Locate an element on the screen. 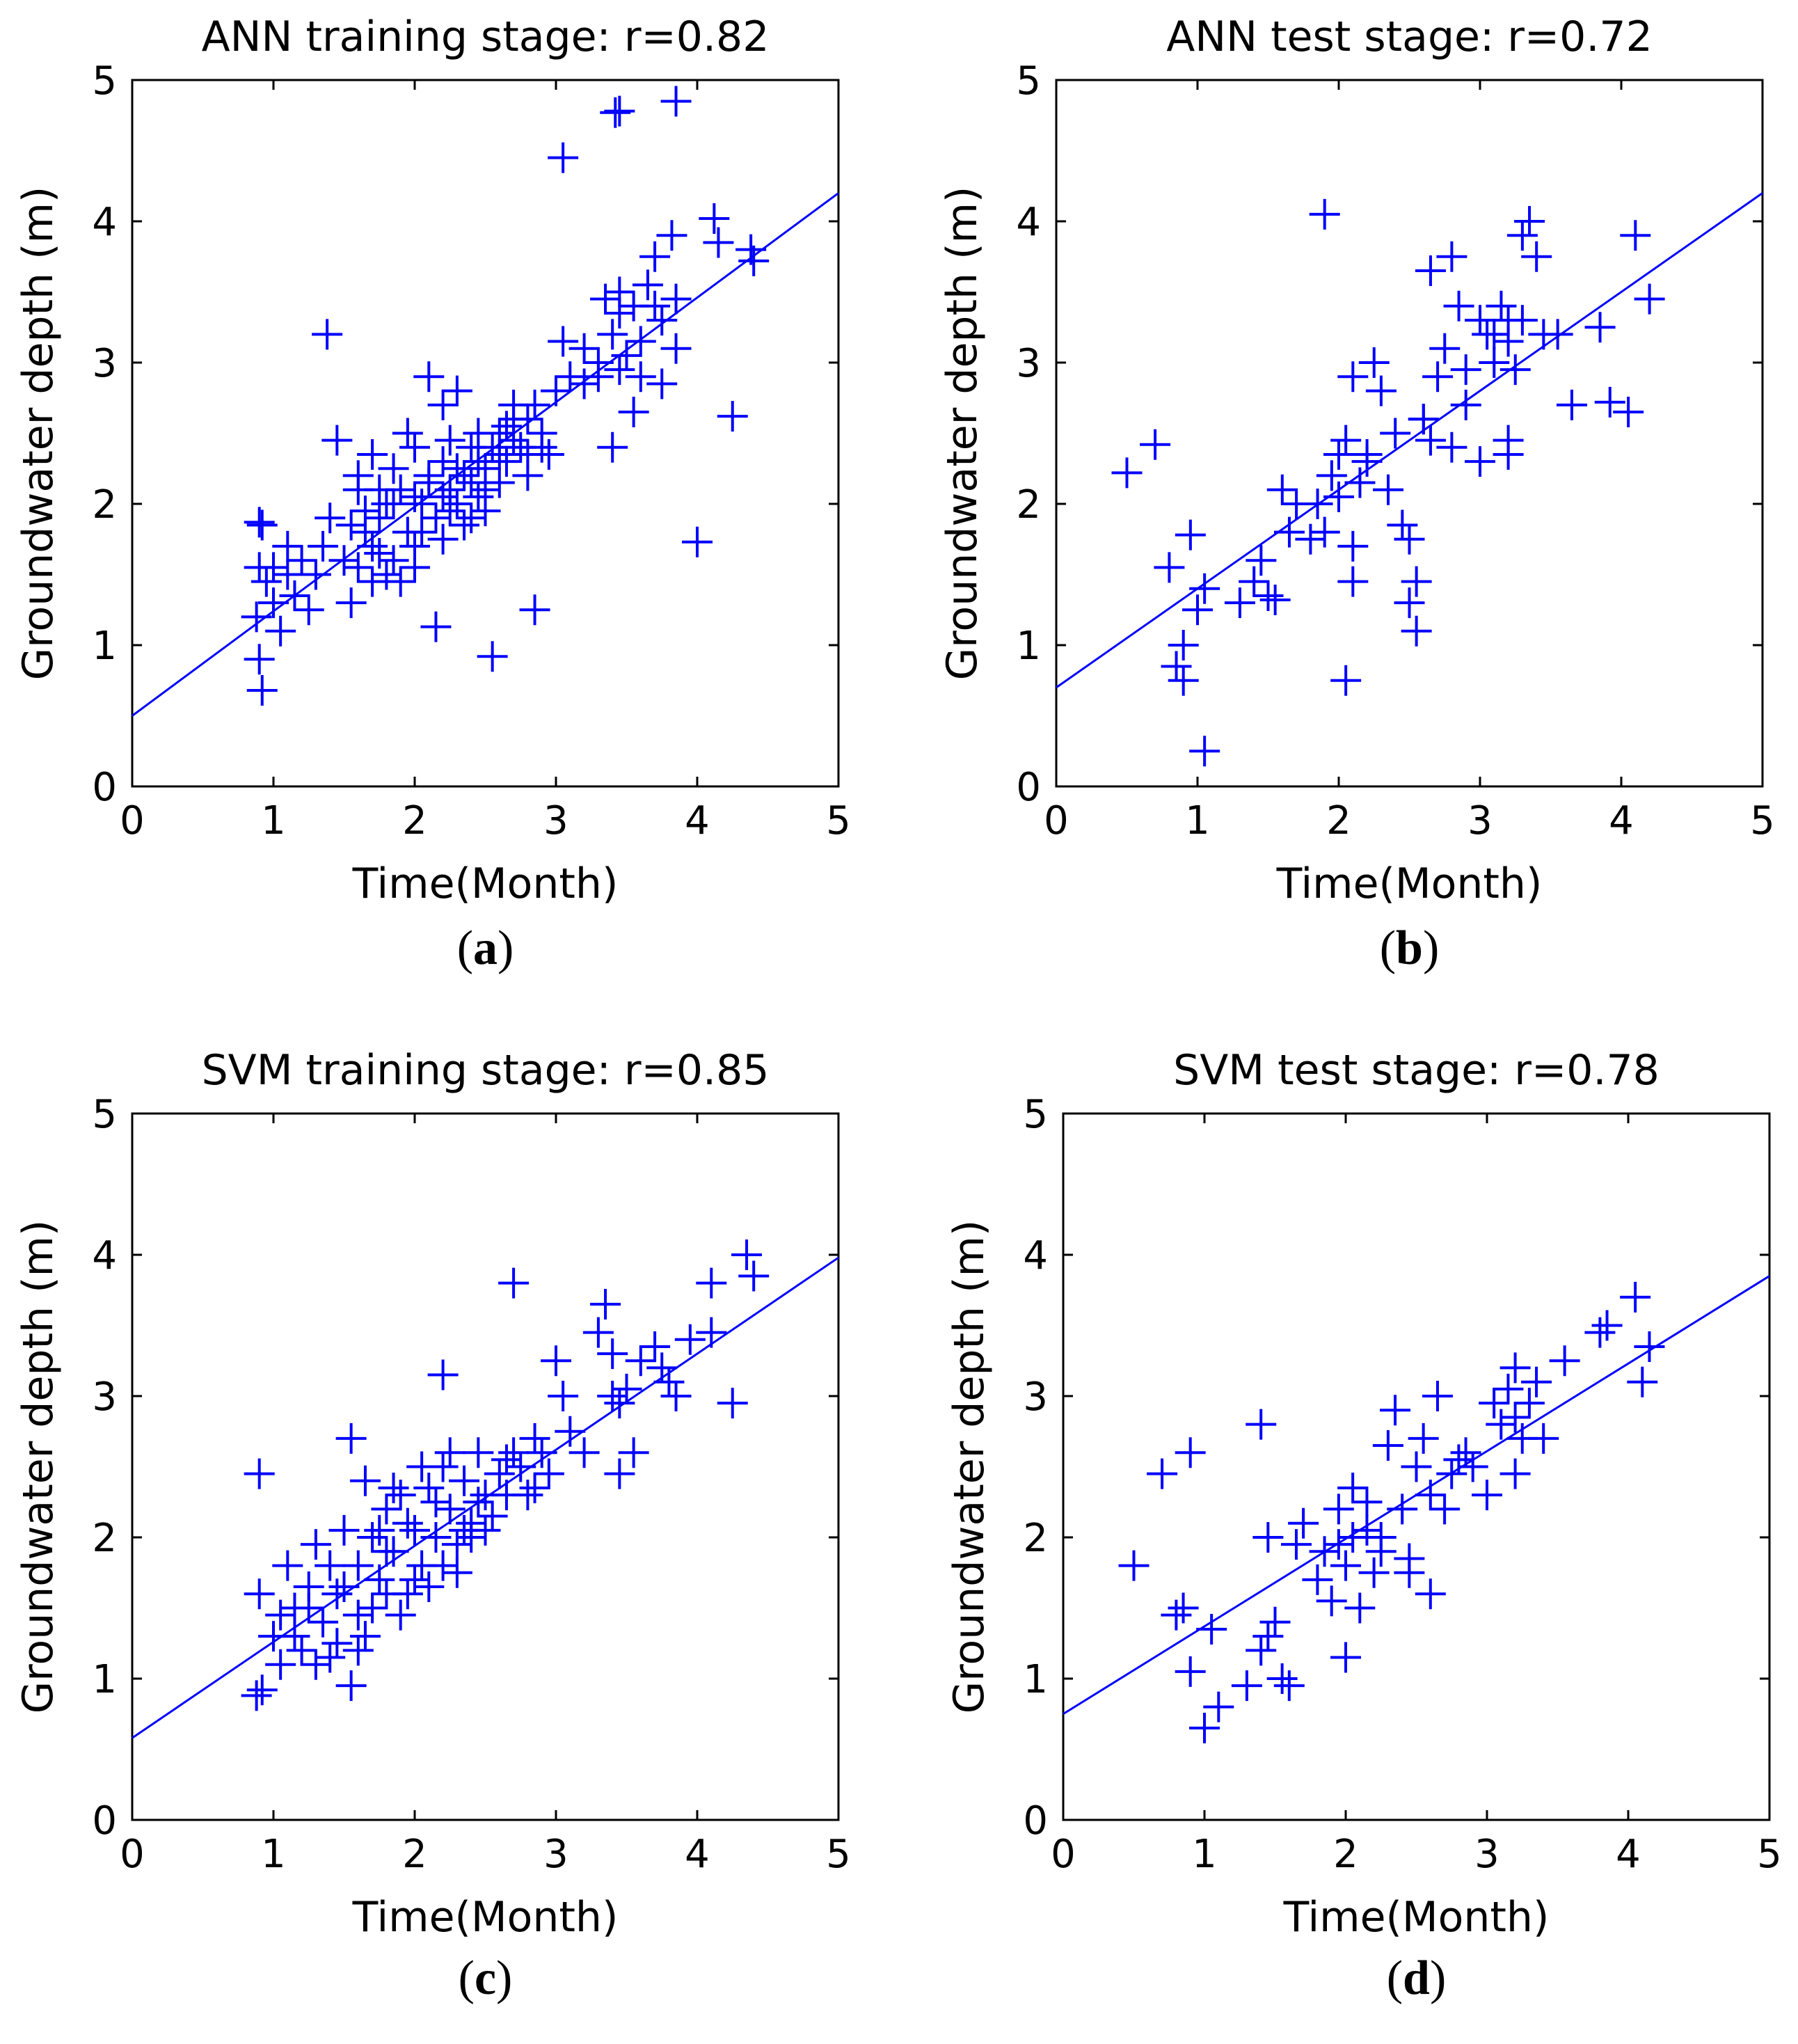 The width and height of the screenshot is (1798, 2044). chart-title: ANN training stage: r=0.82 is located at coordinates (486, 37).